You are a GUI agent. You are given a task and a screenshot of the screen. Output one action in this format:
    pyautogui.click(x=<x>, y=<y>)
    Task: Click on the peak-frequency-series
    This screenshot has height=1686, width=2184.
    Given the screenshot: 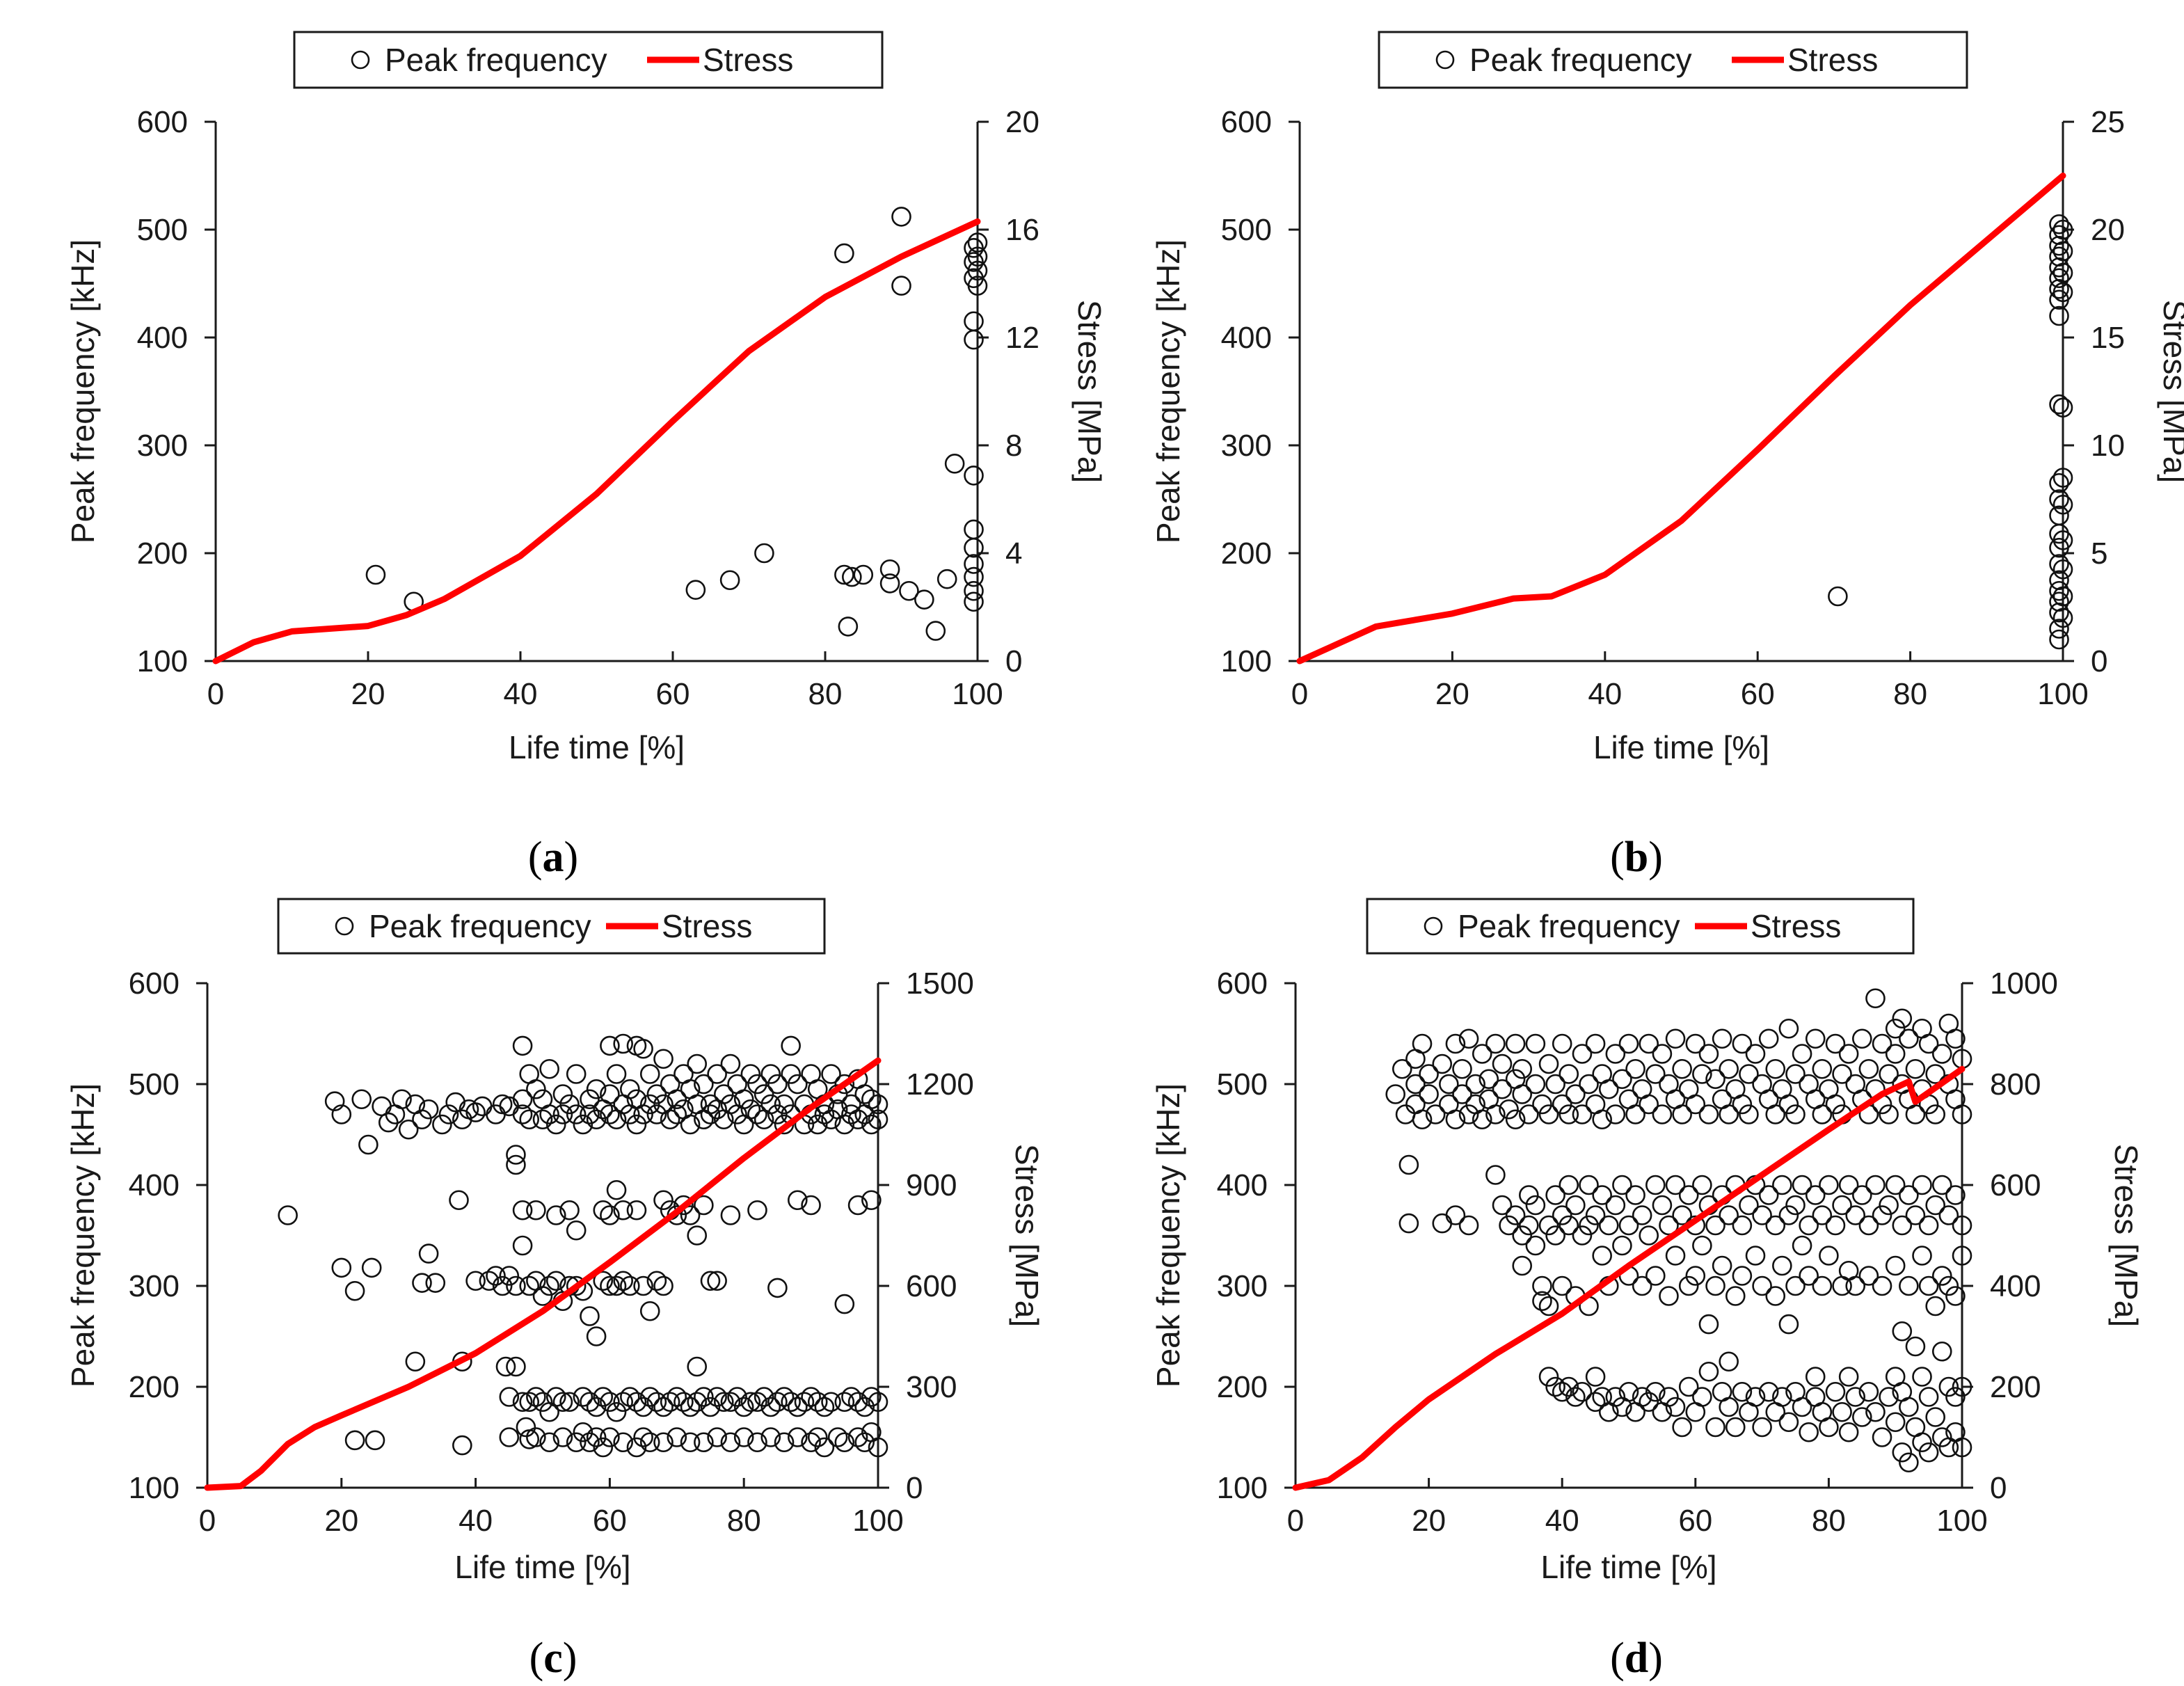 What is the action you would take?
    pyautogui.click(x=1951, y=432)
    